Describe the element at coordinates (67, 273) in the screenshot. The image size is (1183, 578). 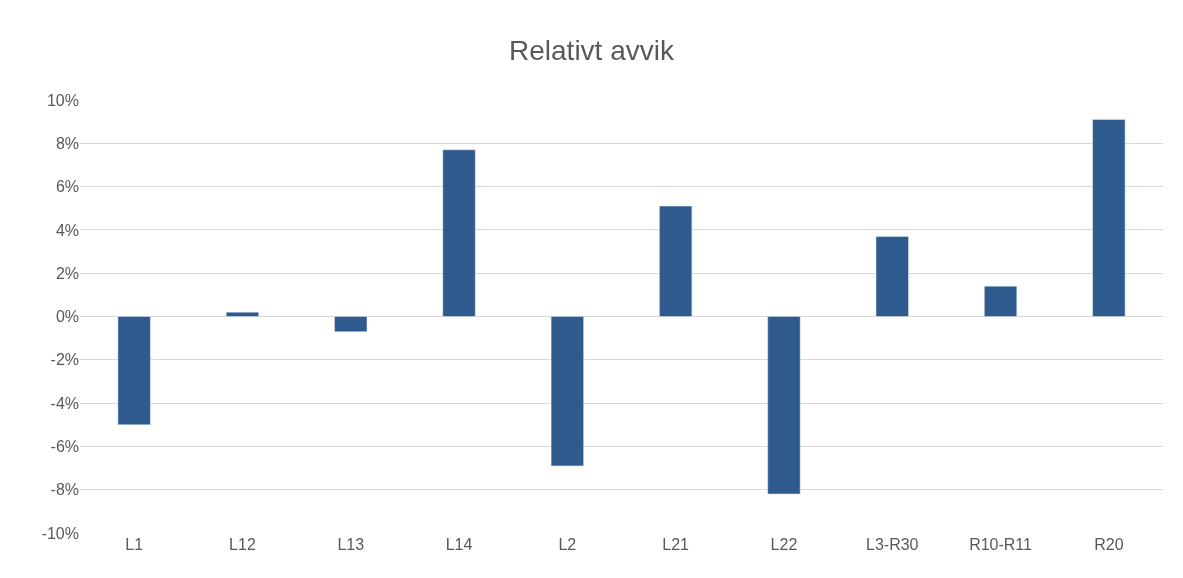
I see `y-tick-label: 2%` at that location.